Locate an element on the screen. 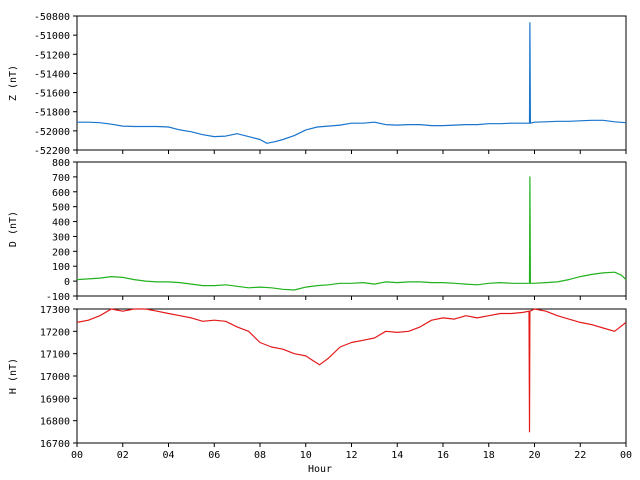 Image resolution: width=640 pixels, height=480 pixels. x-tick-label: 14 is located at coordinates (397, 455).